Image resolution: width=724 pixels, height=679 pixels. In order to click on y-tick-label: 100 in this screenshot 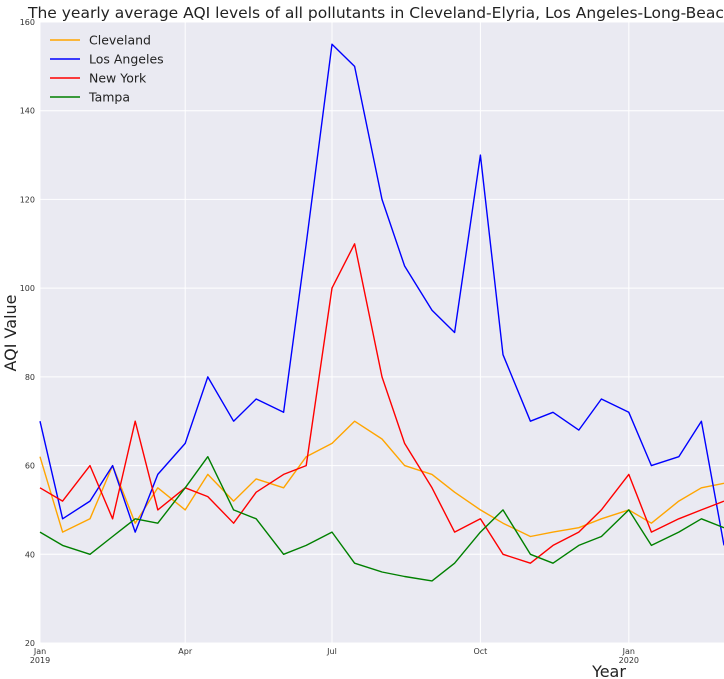, I will do `click(27, 288)`.